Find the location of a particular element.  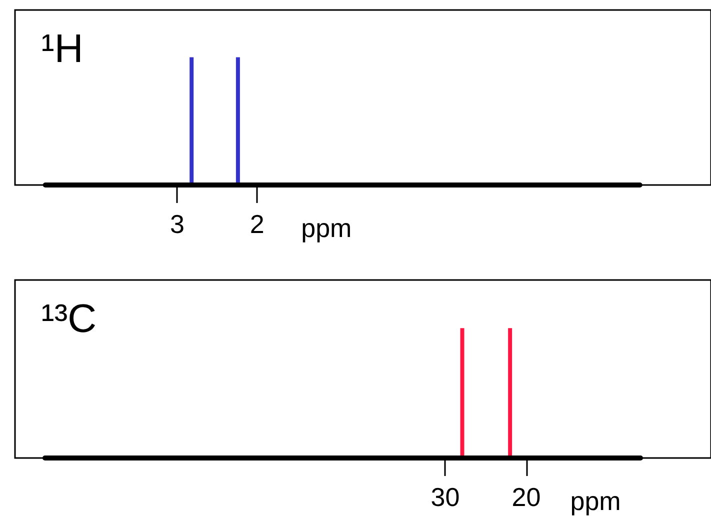

x-tick-label: 2 is located at coordinates (257, 224).